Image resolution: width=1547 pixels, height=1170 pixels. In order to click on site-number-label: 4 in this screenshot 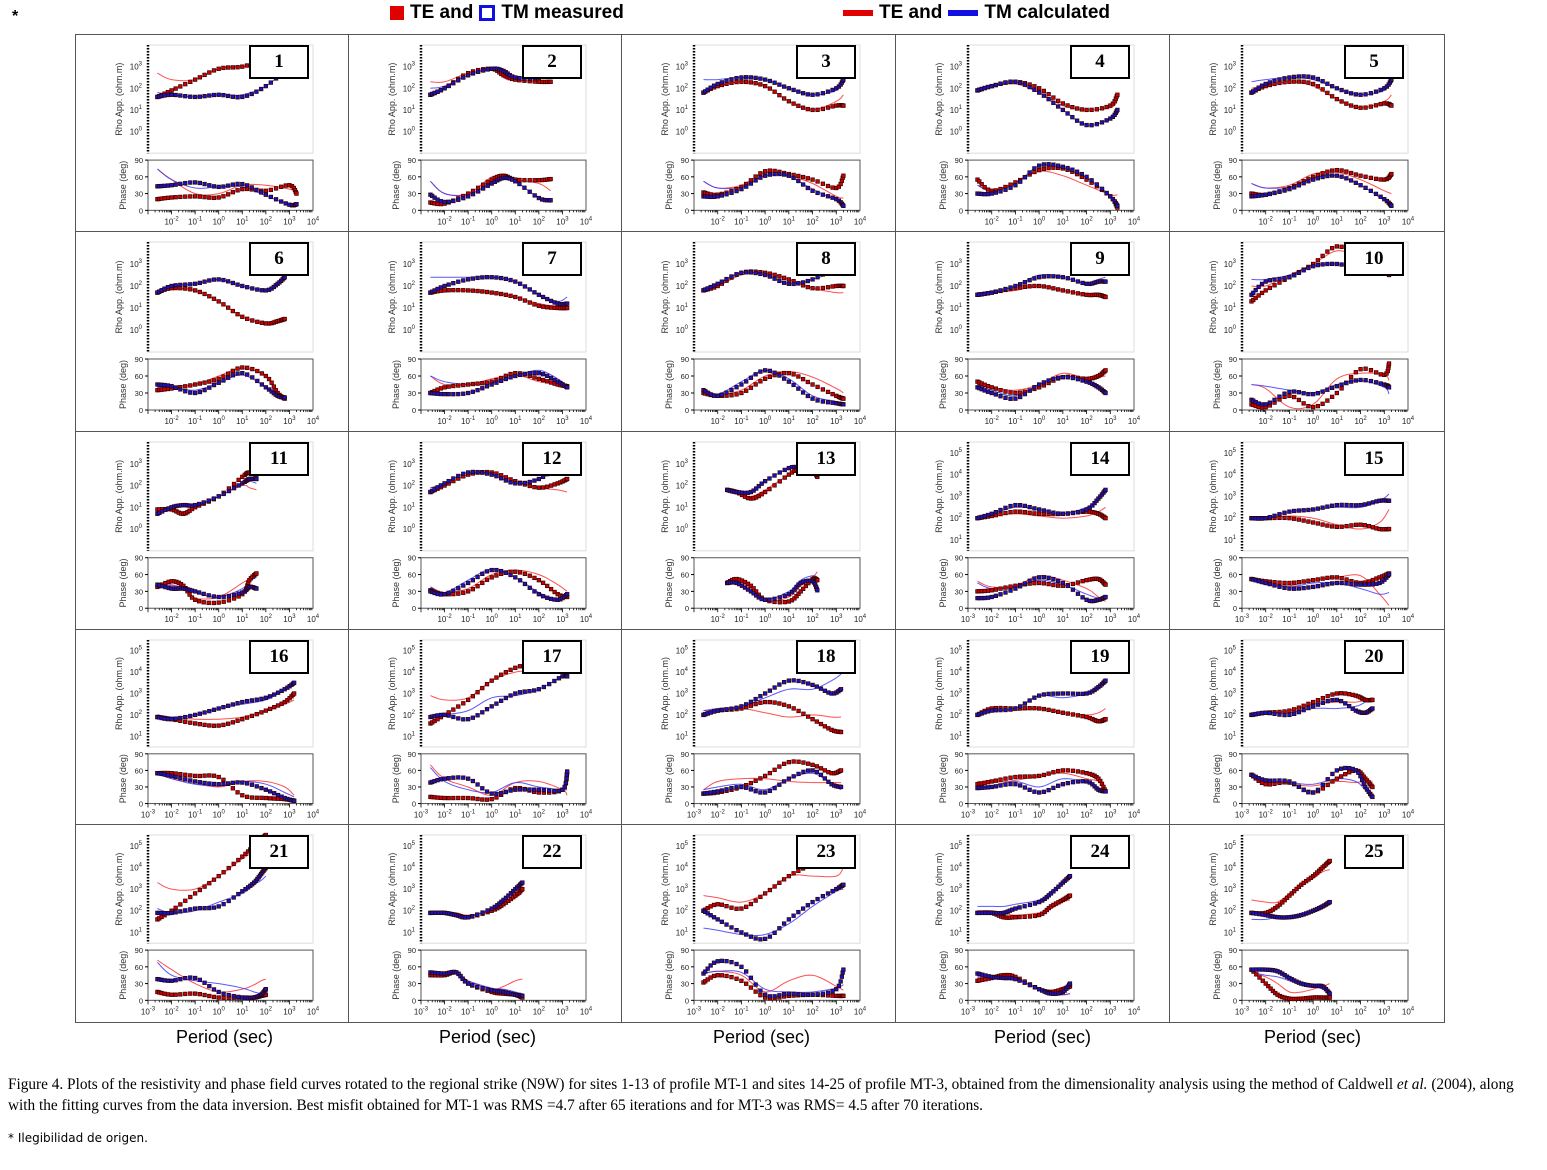, I will do `click(1100, 62)`.